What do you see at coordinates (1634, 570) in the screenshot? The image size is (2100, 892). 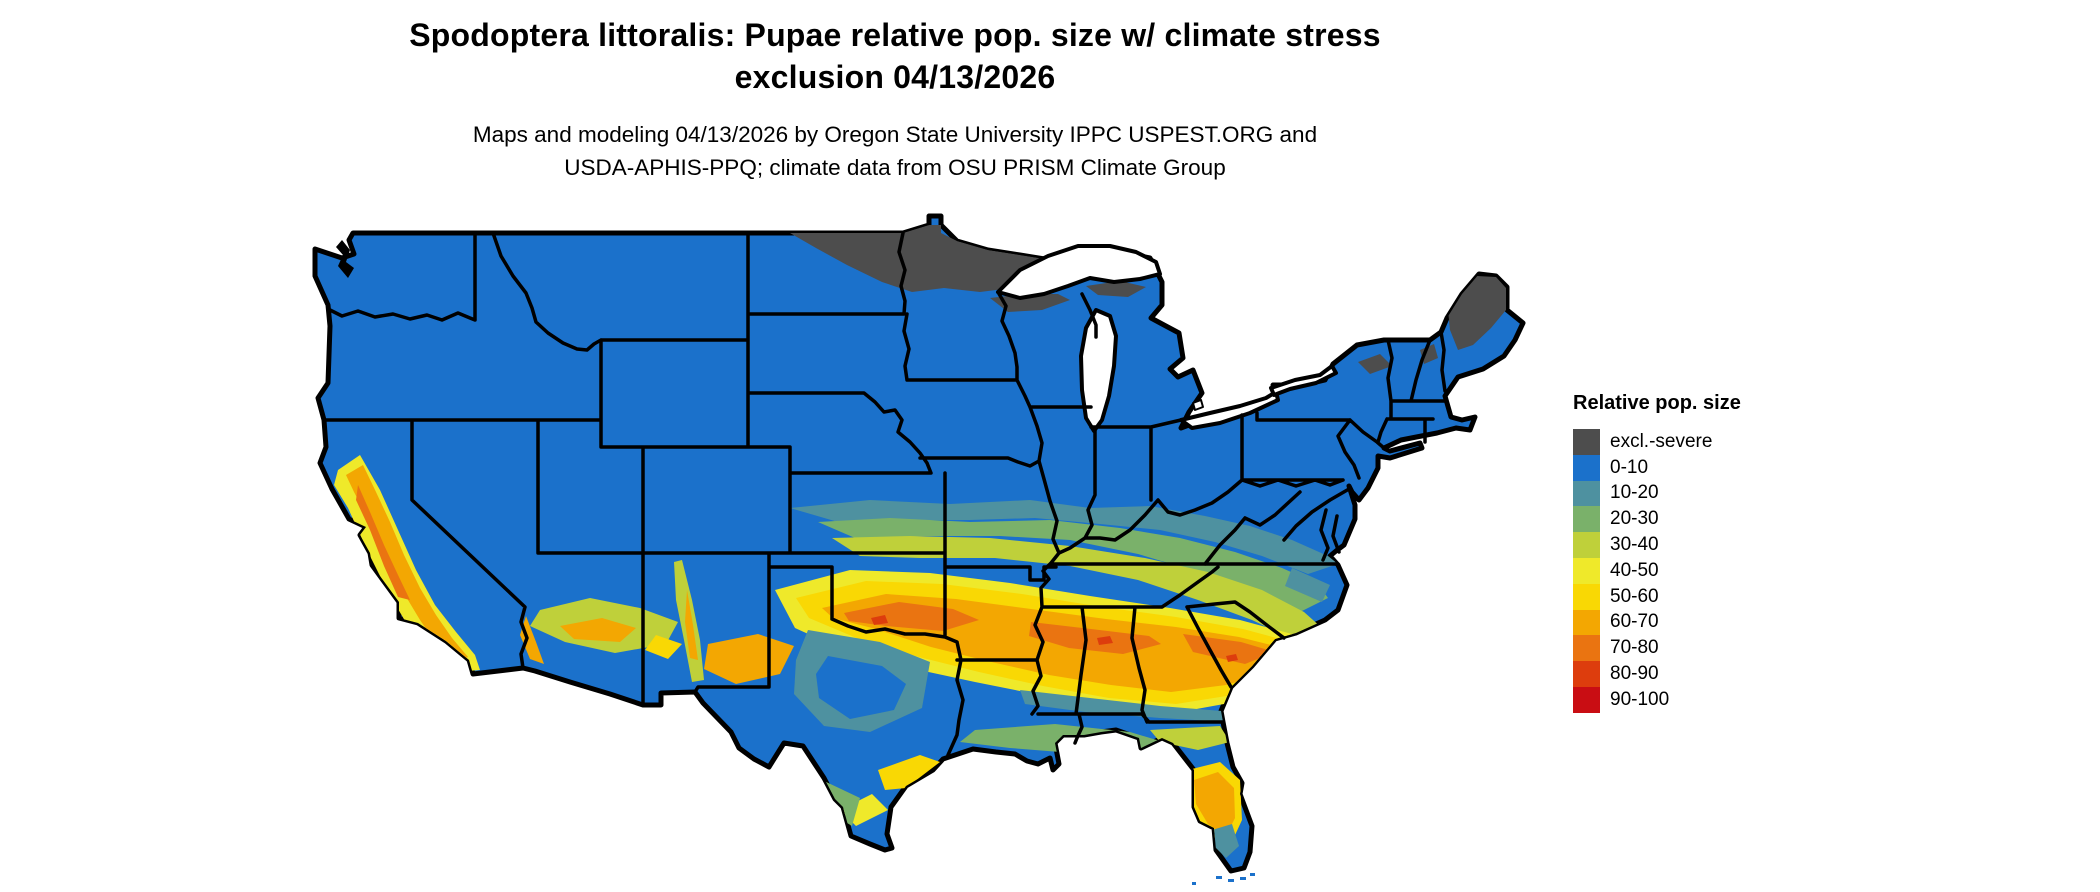 I see `legend-label: 40-50` at bounding box center [1634, 570].